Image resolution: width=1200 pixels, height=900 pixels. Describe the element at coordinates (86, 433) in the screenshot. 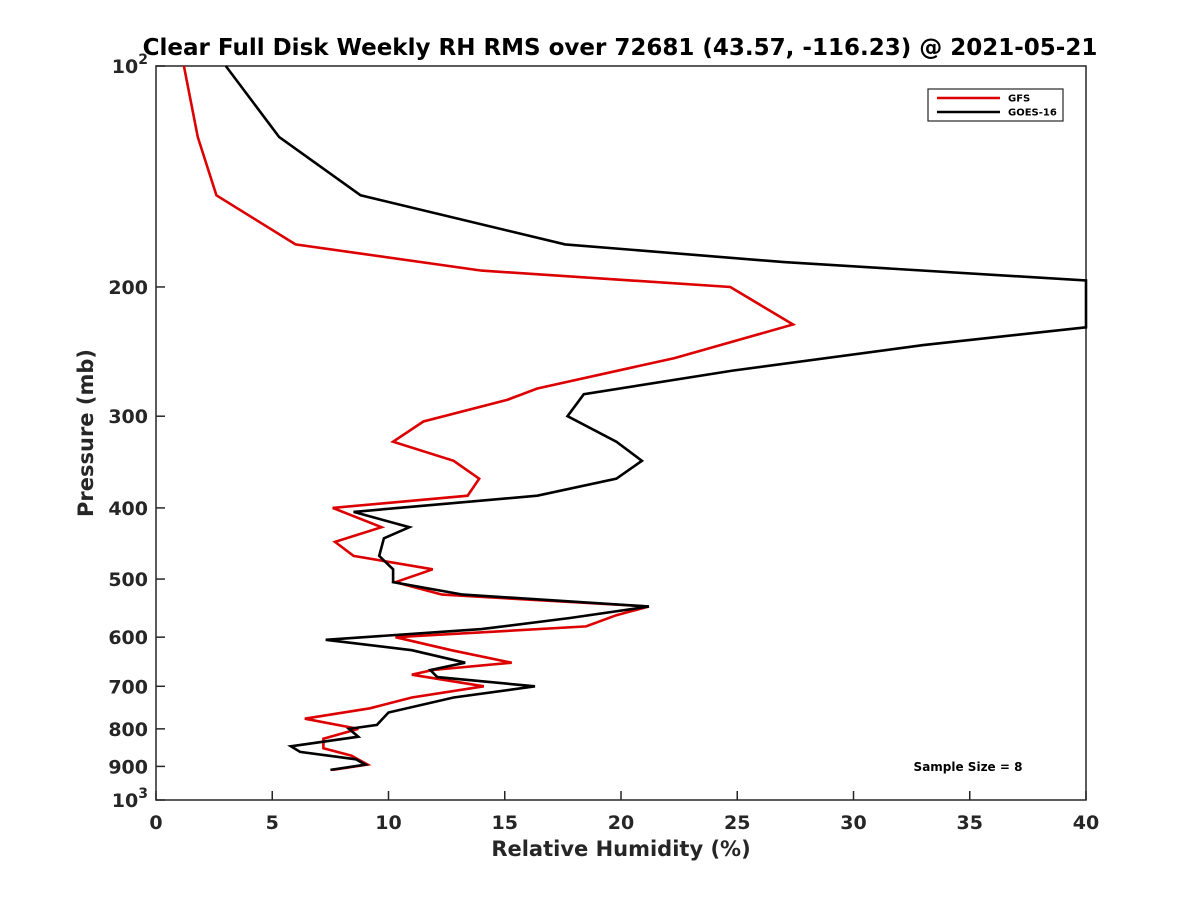

I see `y-axis-label: Pressure (mb)` at that location.